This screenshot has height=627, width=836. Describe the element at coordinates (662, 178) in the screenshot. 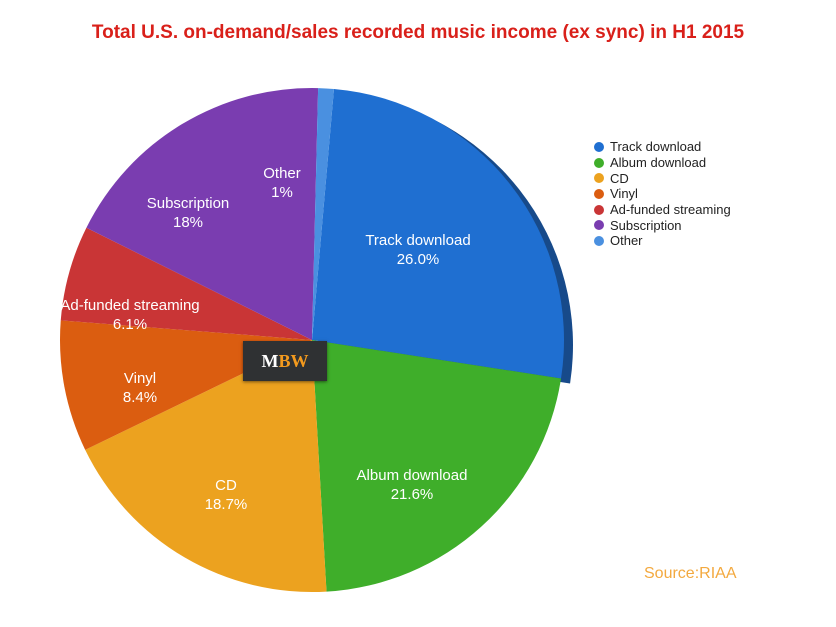

I see `legend-item-cd: CD` at that location.